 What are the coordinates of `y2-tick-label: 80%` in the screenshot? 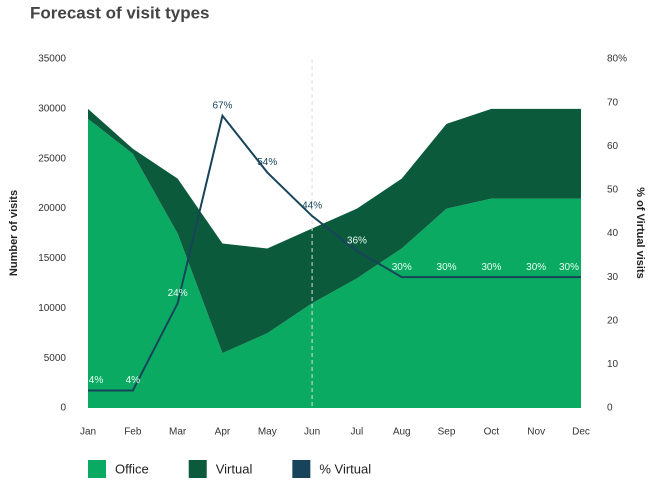 It's located at (617, 59).